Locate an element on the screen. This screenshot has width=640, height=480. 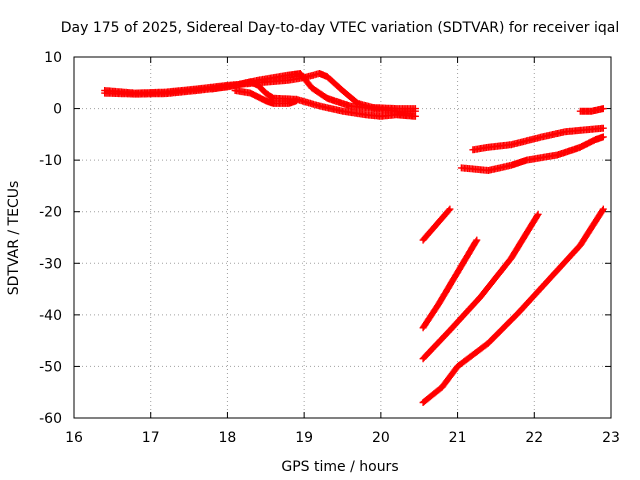
x-tick-label: 16 is located at coordinates (74, 438).